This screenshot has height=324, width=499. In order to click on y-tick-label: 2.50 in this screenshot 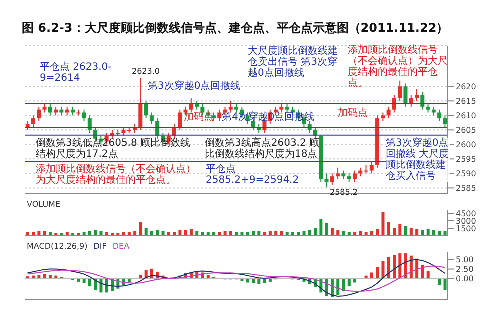, I will do `click(465, 269)`.